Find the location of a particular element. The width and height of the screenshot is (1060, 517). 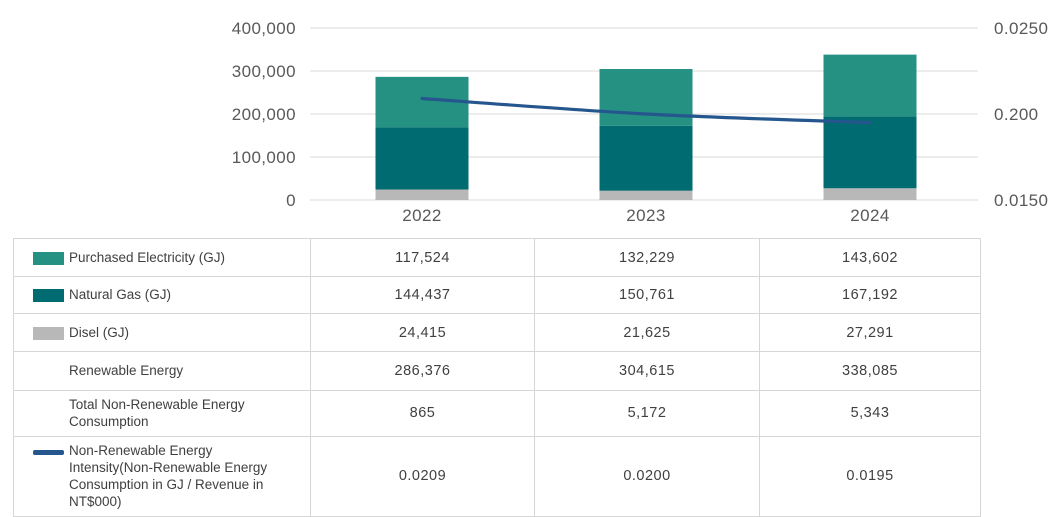

table-row-diesel: Disel (GJ) 24,415 21,625 27,291 is located at coordinates (497, 332).